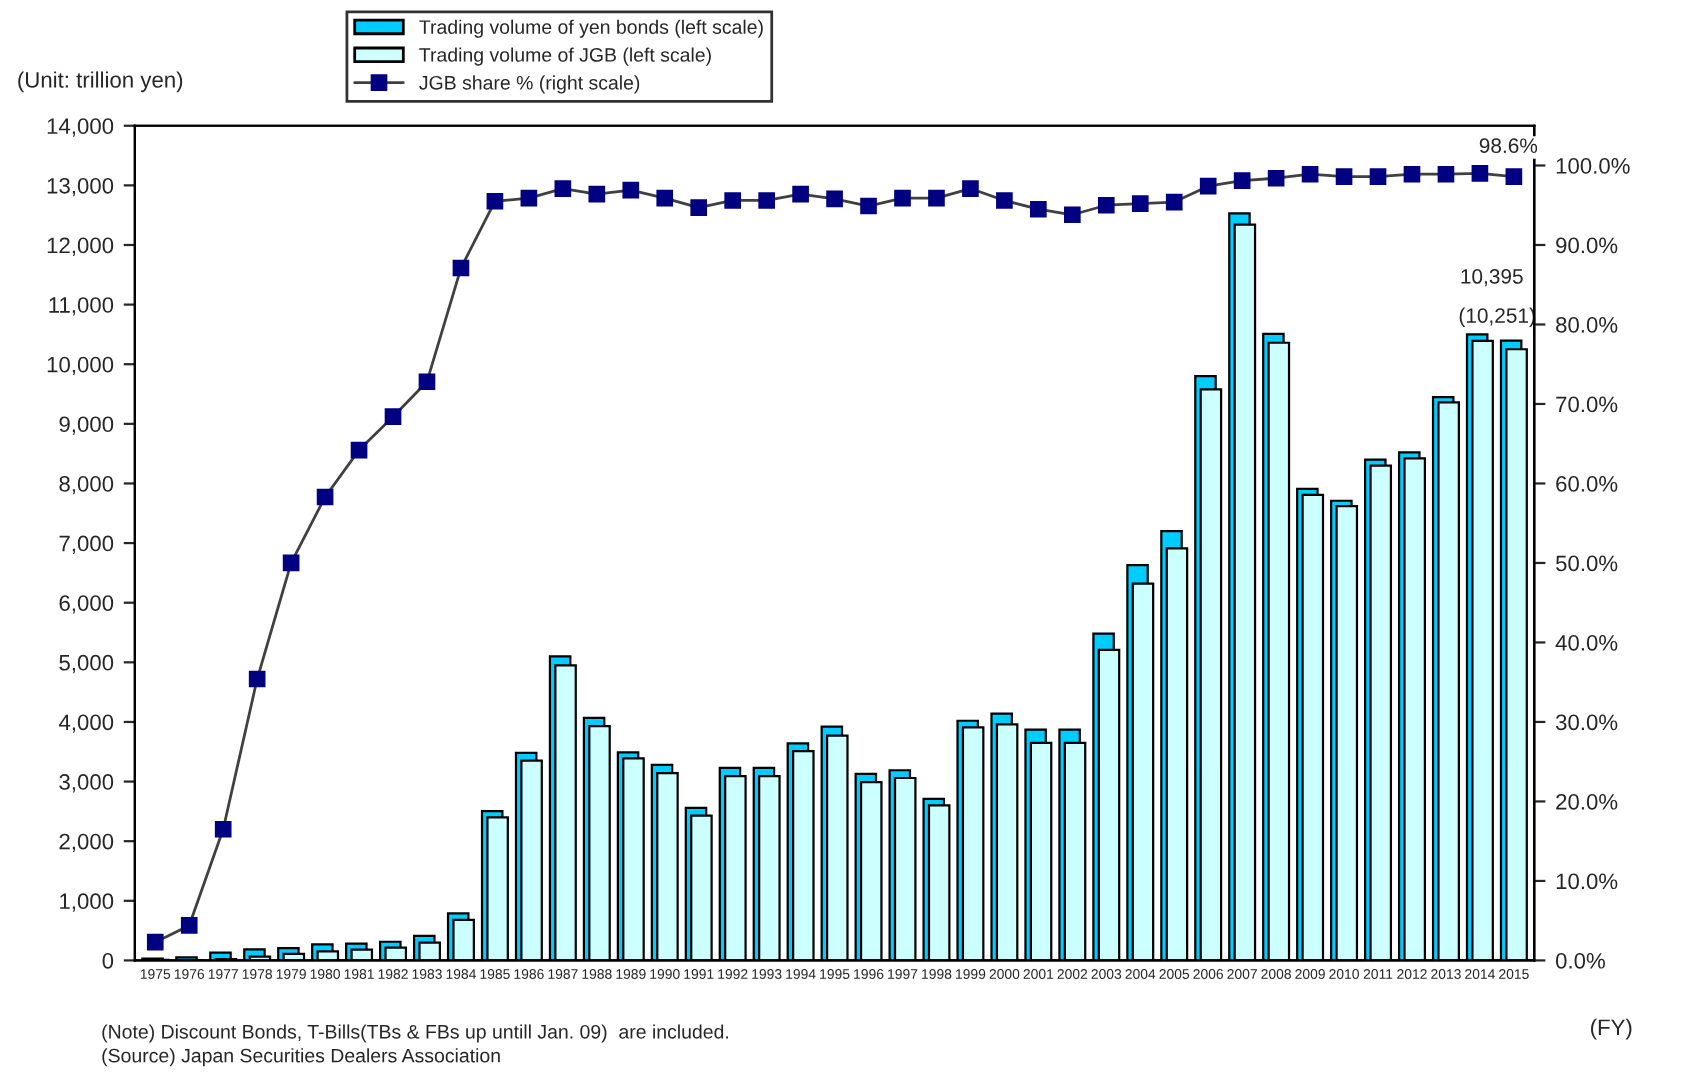 The width and height of the screenshot is (1686, 1084). I want to click on data-label: (10,251), so click(1497, 317).